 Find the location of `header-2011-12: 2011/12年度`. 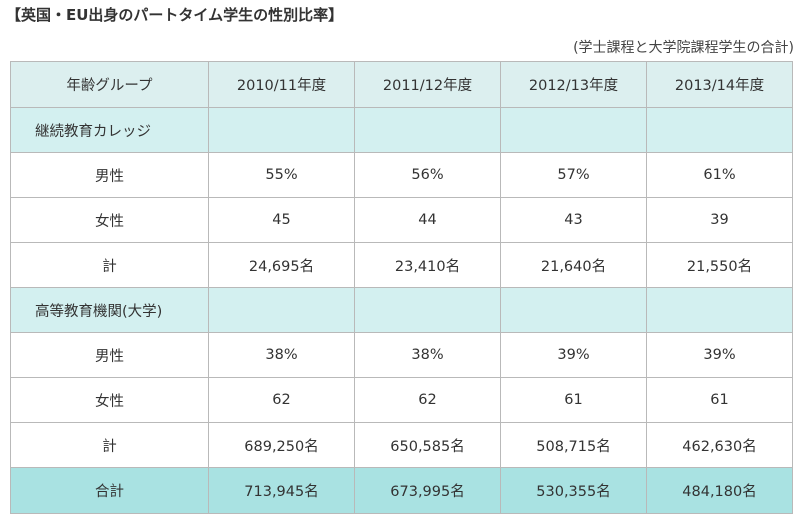

header-2011-12: 2011/12年度 is located at coordinates (427, 84).